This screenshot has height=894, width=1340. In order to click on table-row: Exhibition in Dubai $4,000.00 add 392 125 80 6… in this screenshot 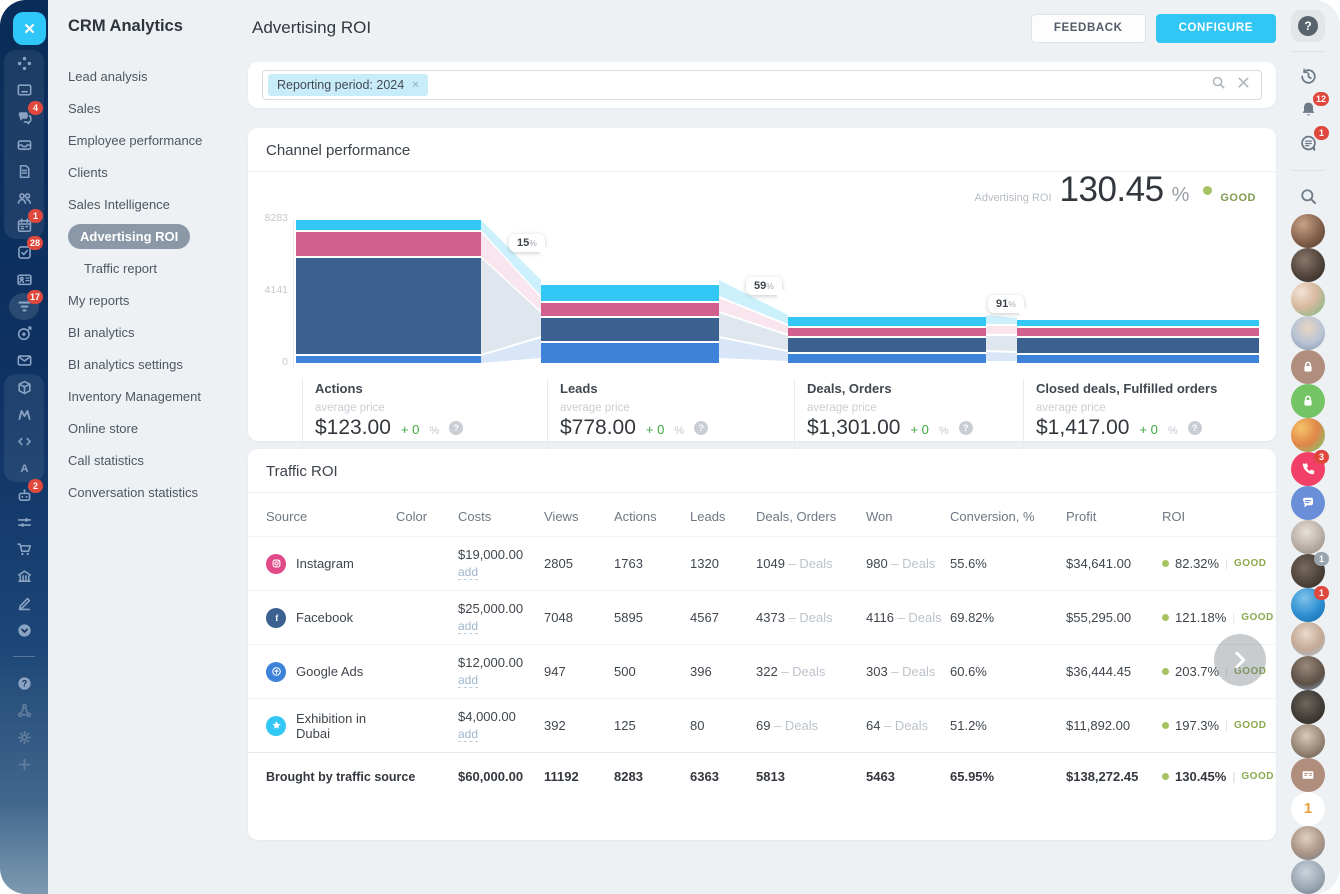, I will do `click(762, 725)`.